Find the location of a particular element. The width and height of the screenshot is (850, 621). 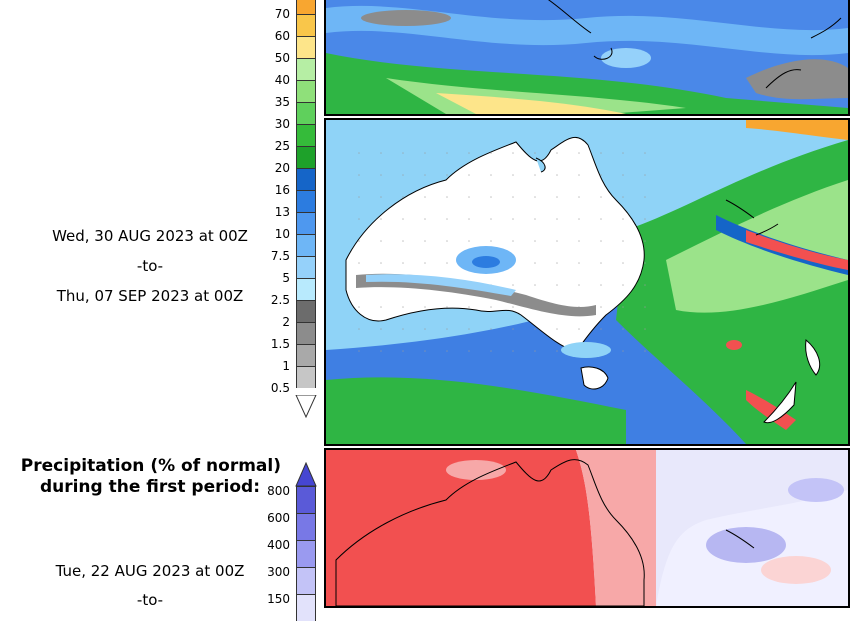

precip-tick-label: 13 is located at coordinates (282, 212).